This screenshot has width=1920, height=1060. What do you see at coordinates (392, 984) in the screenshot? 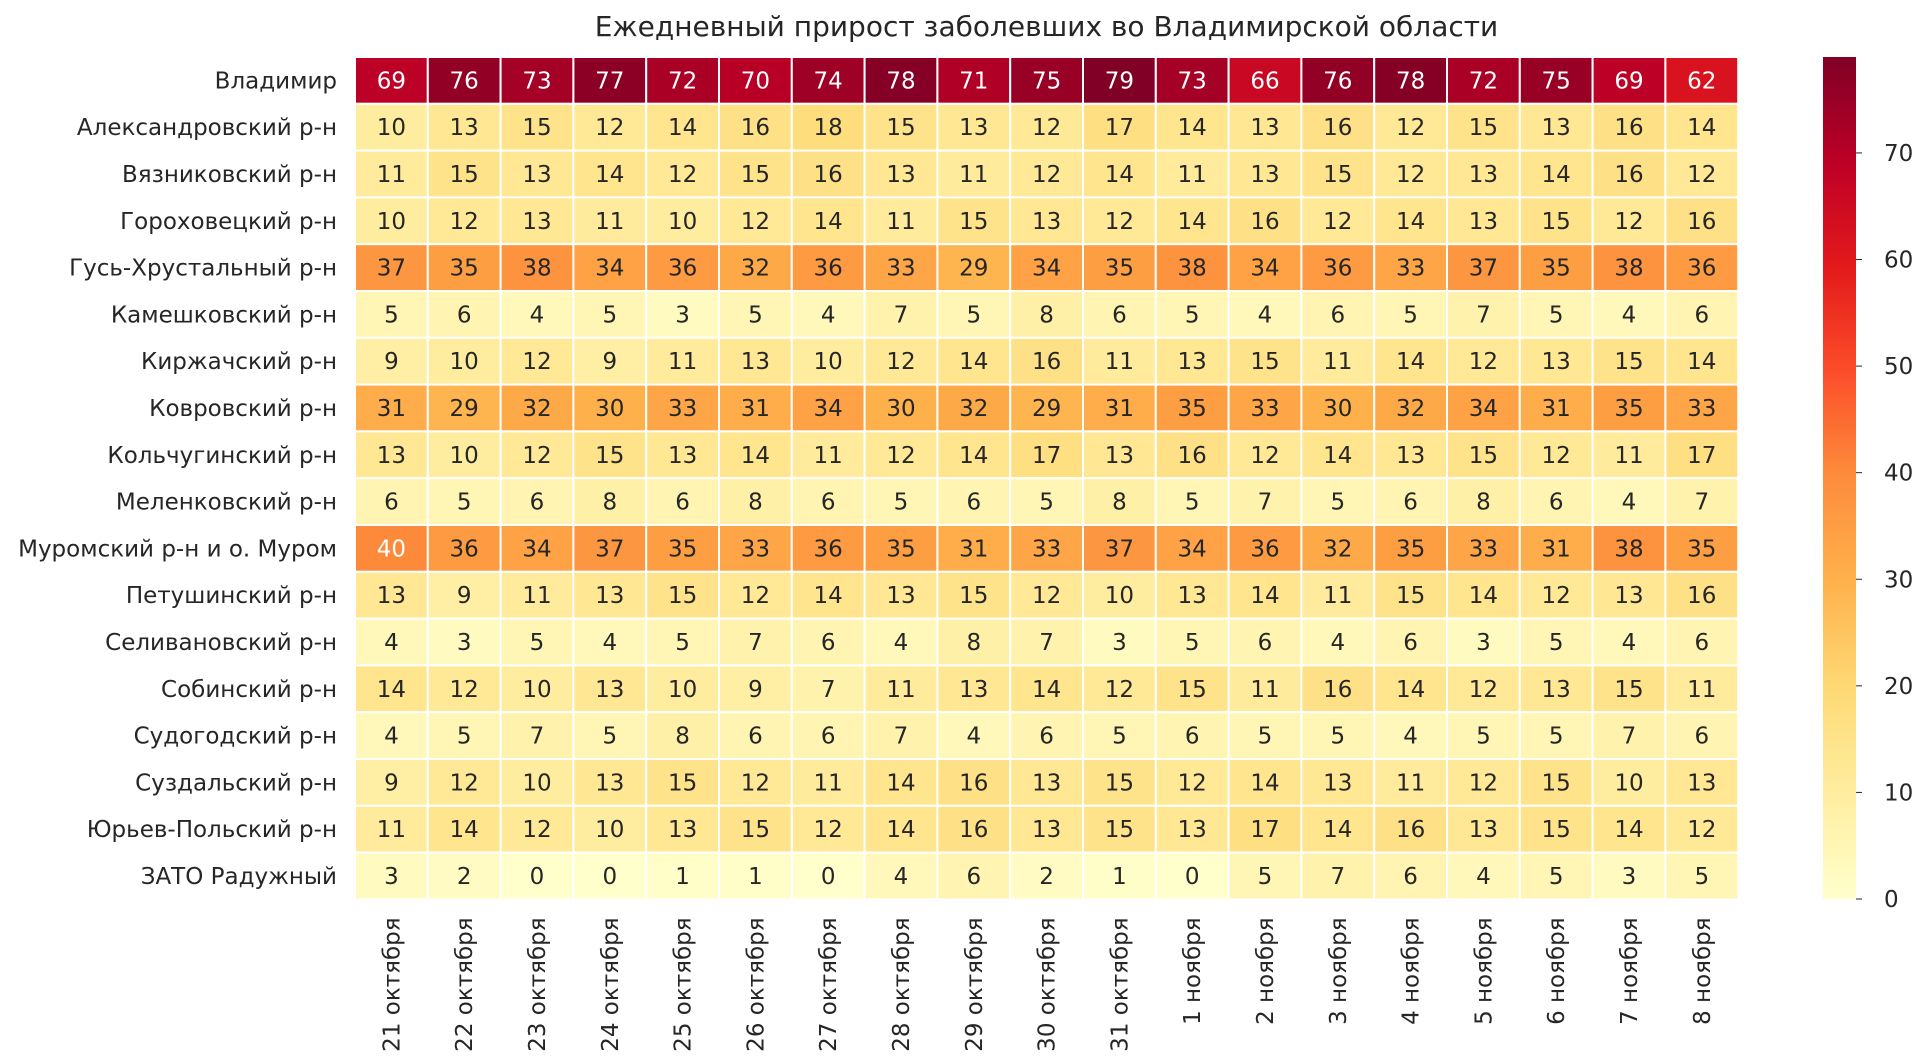
I see `column-label: 21 октября` at bounding box center [392, 984].